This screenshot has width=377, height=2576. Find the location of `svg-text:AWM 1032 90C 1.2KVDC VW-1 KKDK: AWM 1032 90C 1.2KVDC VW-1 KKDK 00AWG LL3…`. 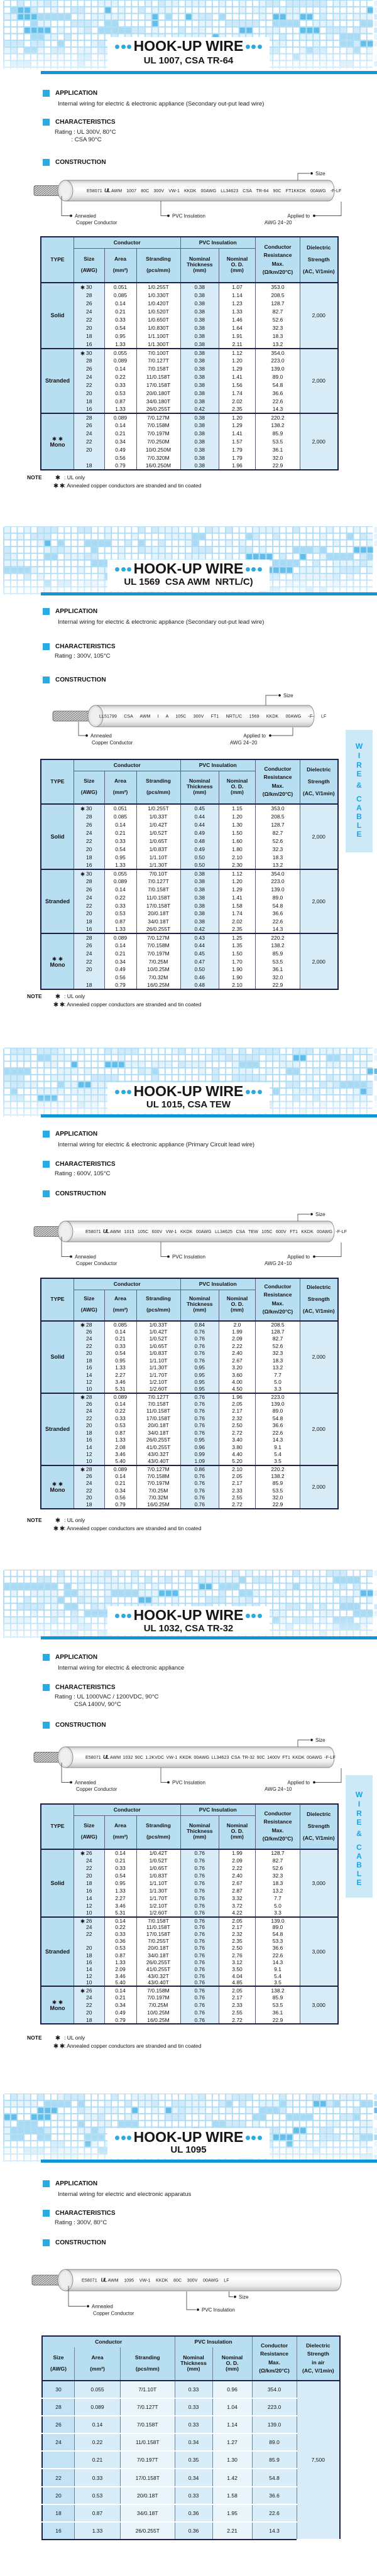

svg-text:AWM 1032 90C 1.2KVDC VW-1 KKDK: AWM 1032 90C 1.2KVDC VW-1 KKDK 00AWG LL3… is located at coordinates (223, 1758).